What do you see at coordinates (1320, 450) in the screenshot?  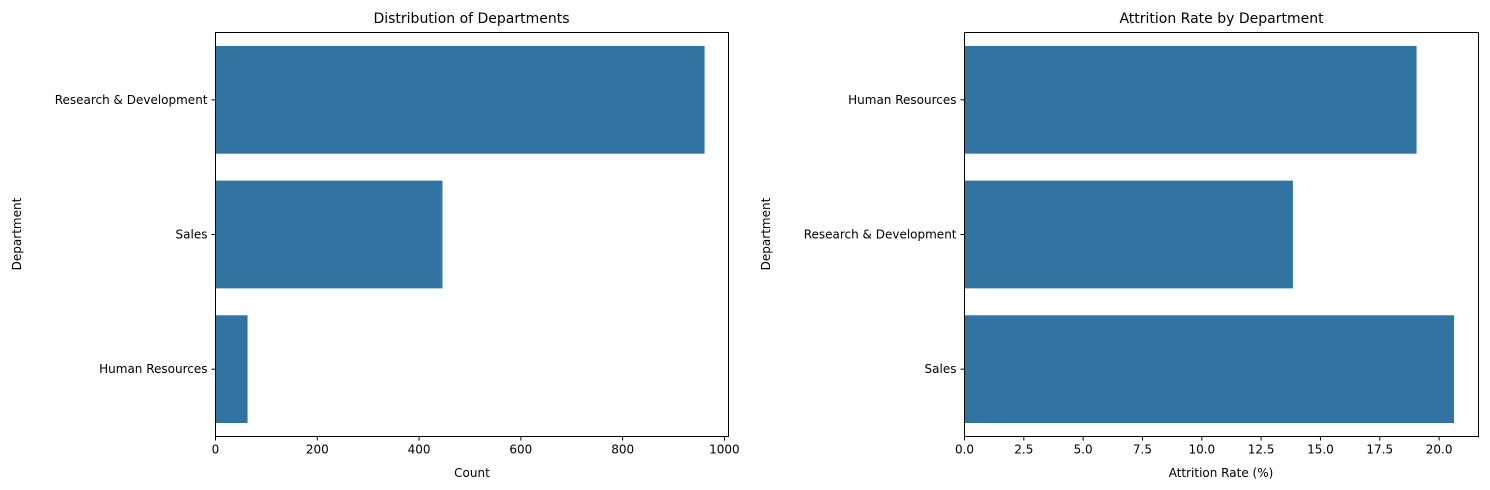 I see `x-tick-label: 15.0` at bounding box center [1320, 450].